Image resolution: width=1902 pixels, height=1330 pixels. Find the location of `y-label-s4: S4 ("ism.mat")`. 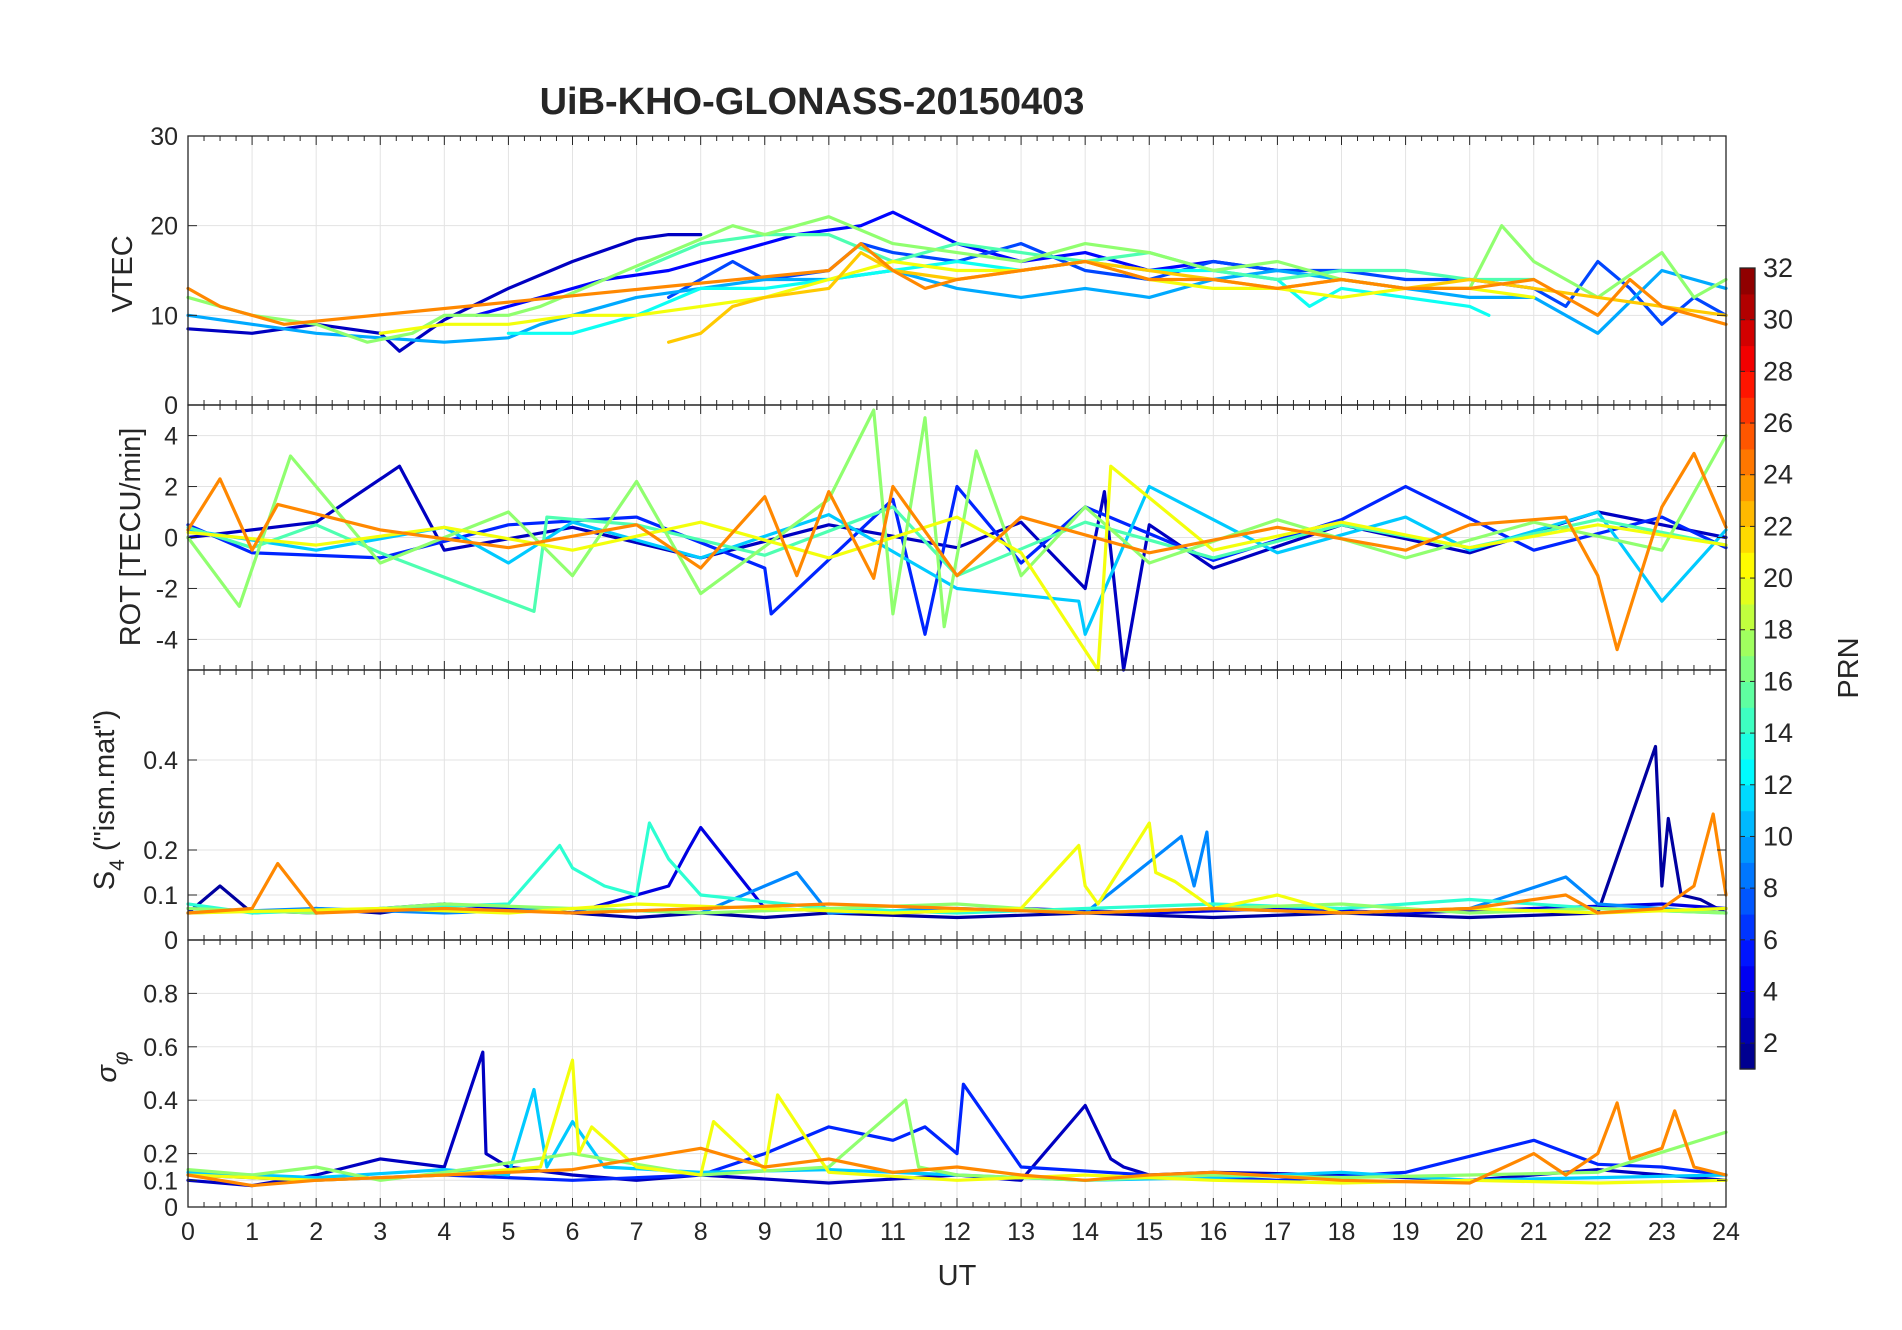

y-label-s4: S4 ("ism.mat") is located at coordinates (109, 800).